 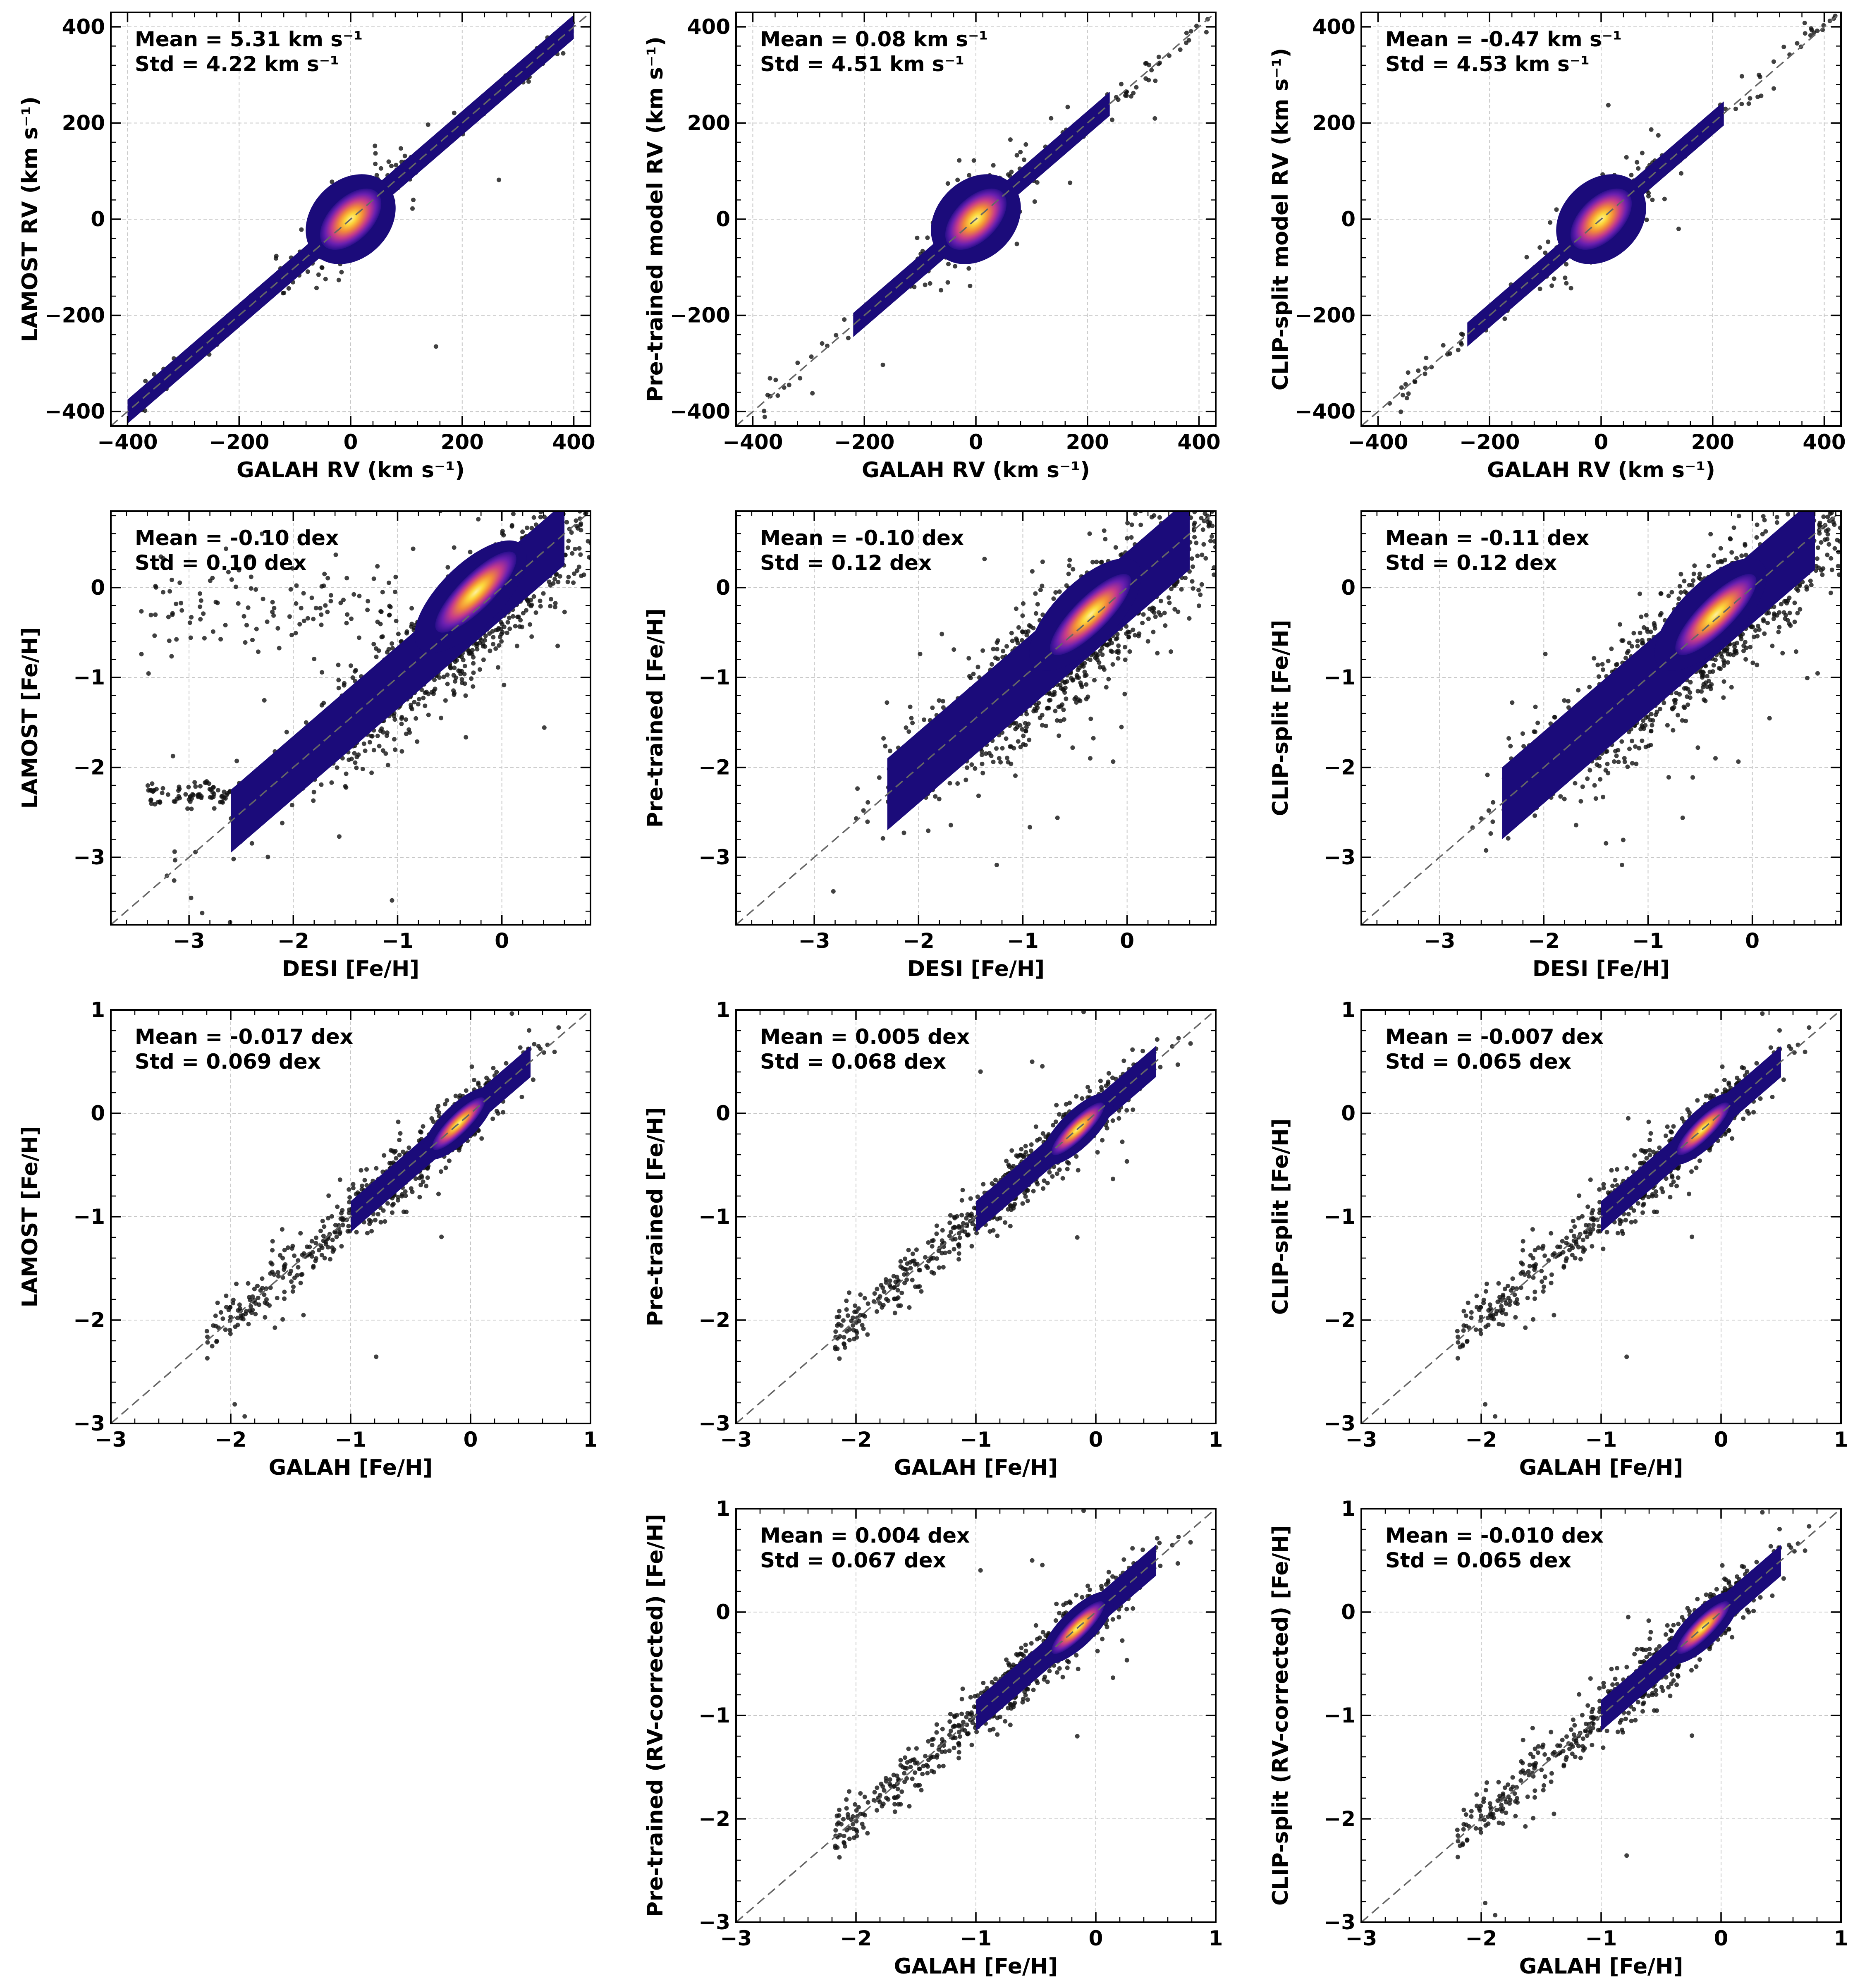 What do you see at coordinates (709, 27) in the screenshot?
I see `y-tick-label: 400` at bounding box center [709, 27].